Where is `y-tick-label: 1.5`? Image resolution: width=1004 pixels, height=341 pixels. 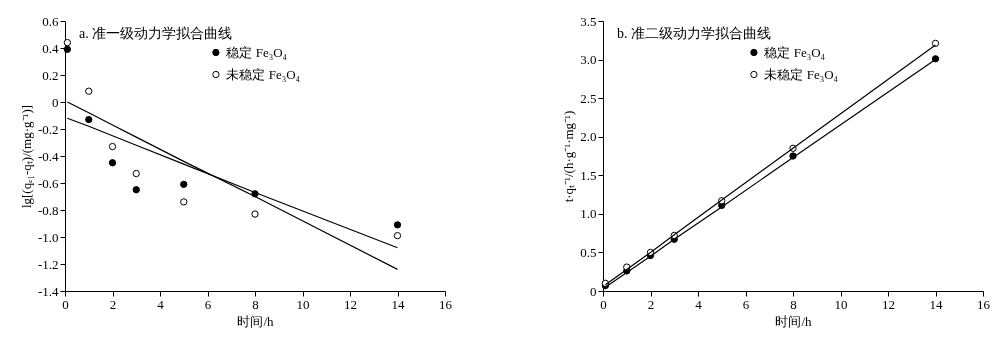
y-tick-label: 1.5 is located at coordinates (588, 175).